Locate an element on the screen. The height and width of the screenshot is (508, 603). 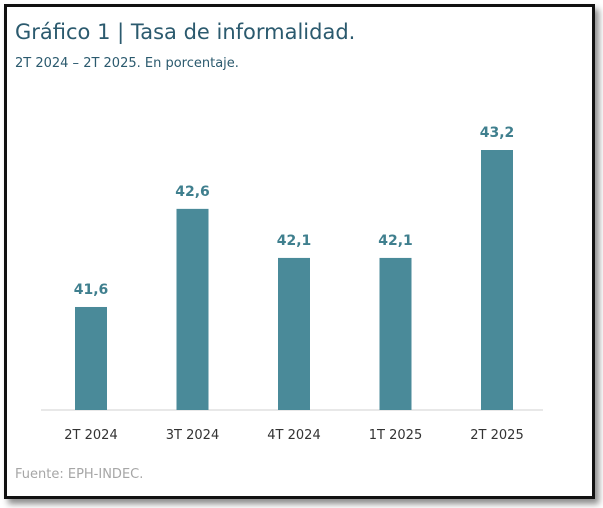
bar-4t-2024 is located at coordinates (294, 333).